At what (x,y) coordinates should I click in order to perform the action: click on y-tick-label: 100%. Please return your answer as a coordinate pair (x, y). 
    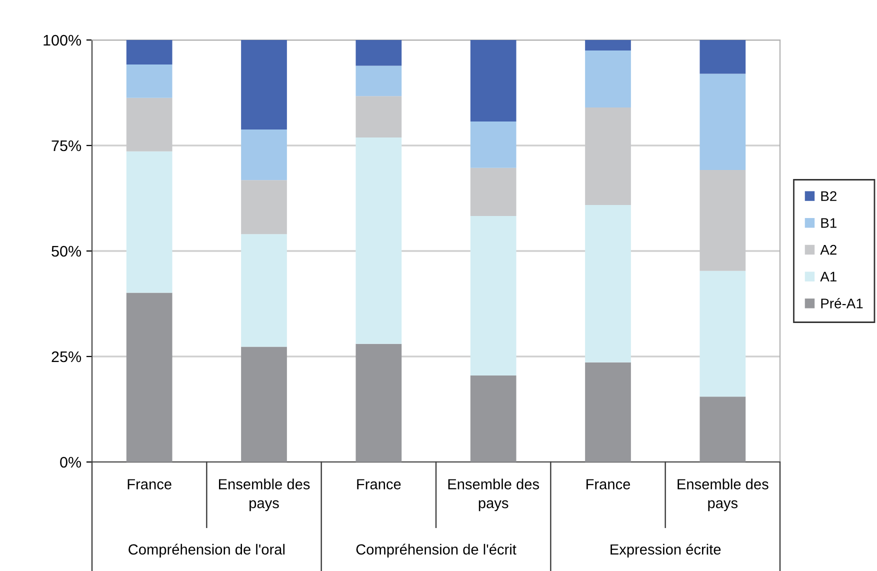
    Looking at the image, I should click on (63, 40).